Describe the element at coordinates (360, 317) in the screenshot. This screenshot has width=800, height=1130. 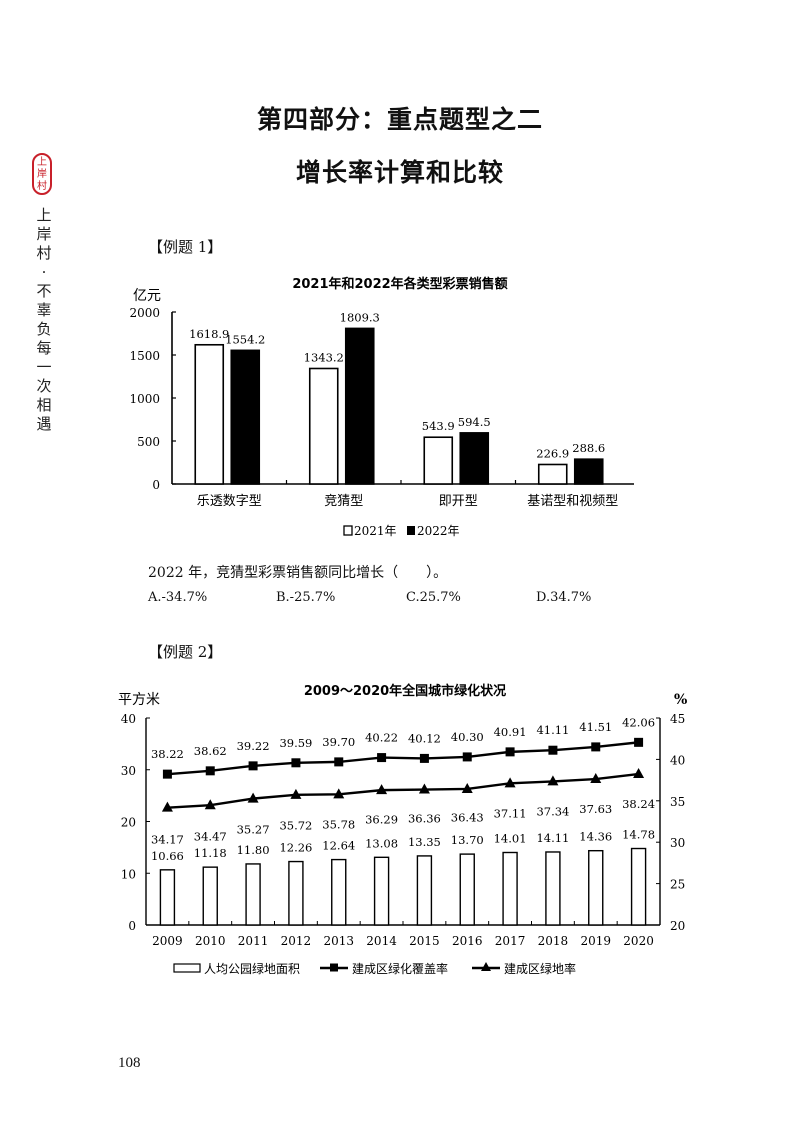
I see `chart1-value-label: 1809.3` at that location.